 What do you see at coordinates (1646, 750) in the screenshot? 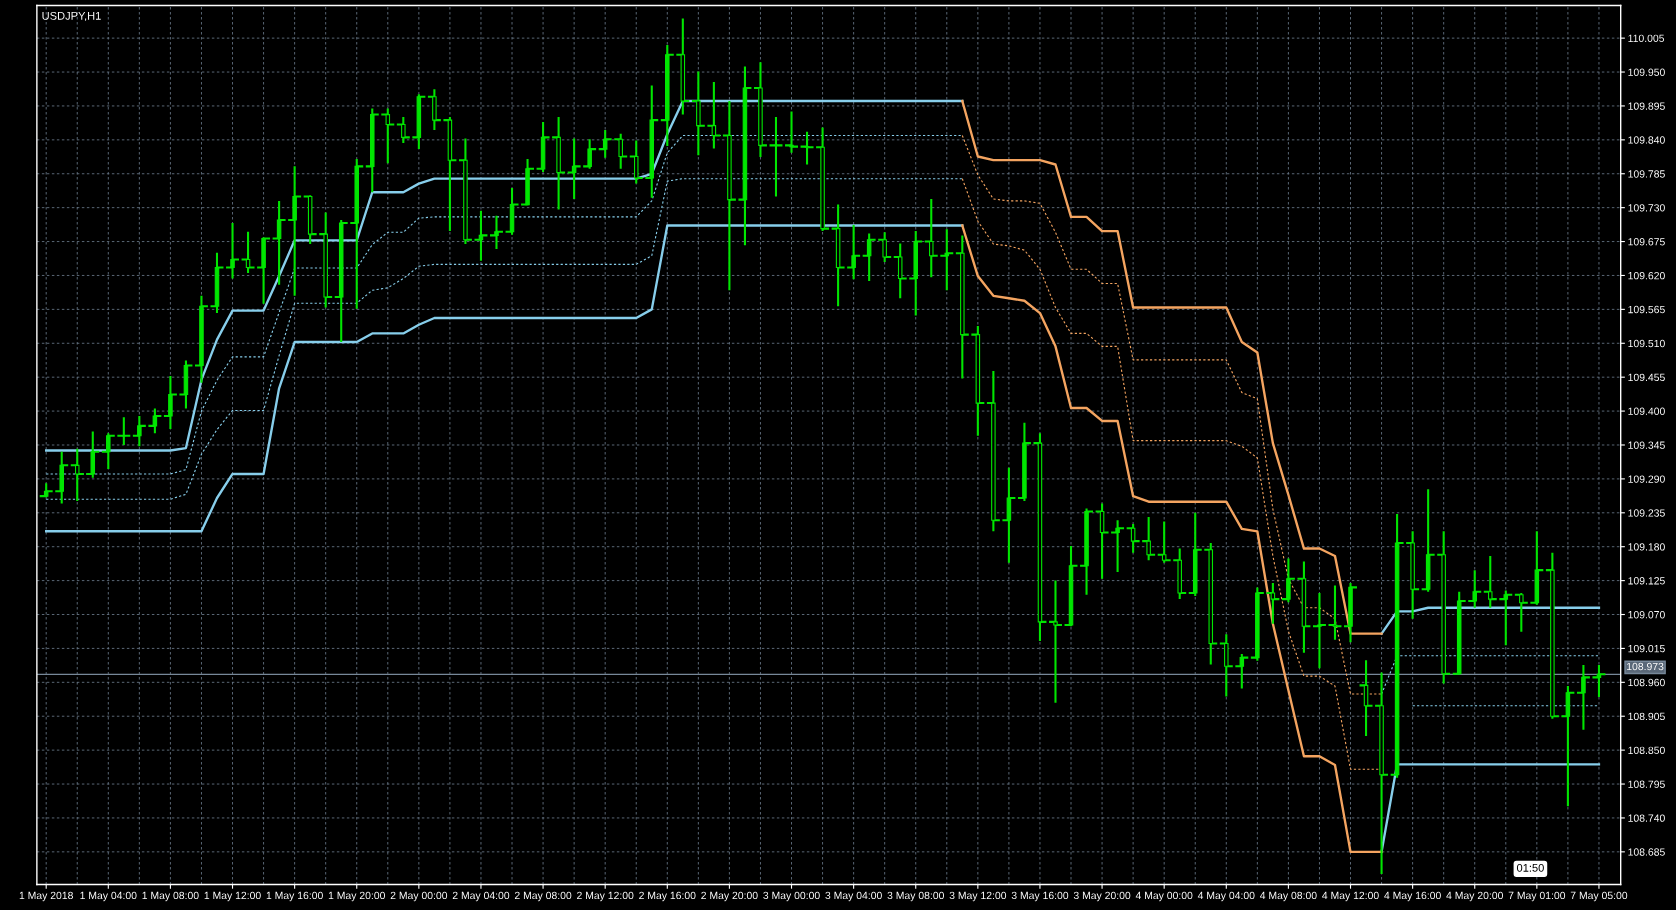
I see `y-tick-label: 108.850` at bounding box center [1646, 750].